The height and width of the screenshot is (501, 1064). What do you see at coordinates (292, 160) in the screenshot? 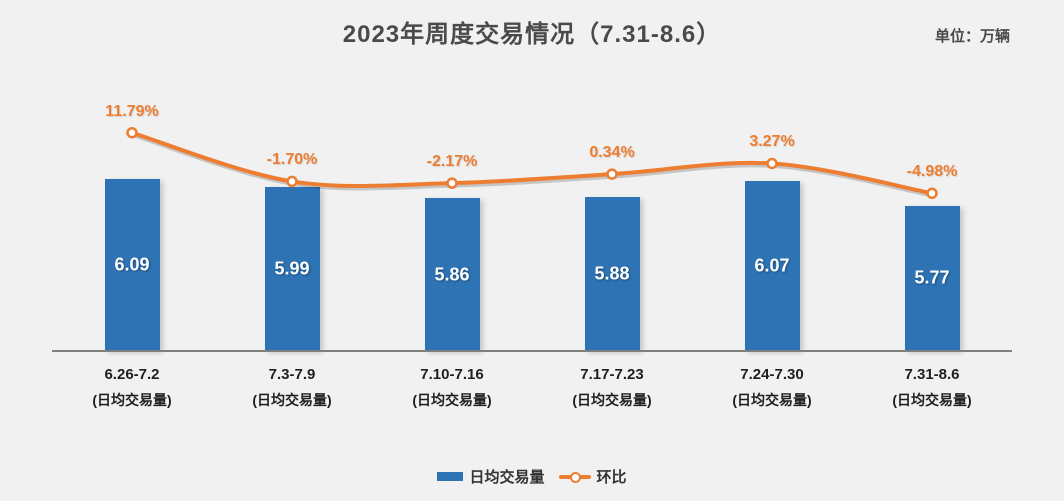
I see `pct-change-label: -1.70%` at bounding box center [292, 160].